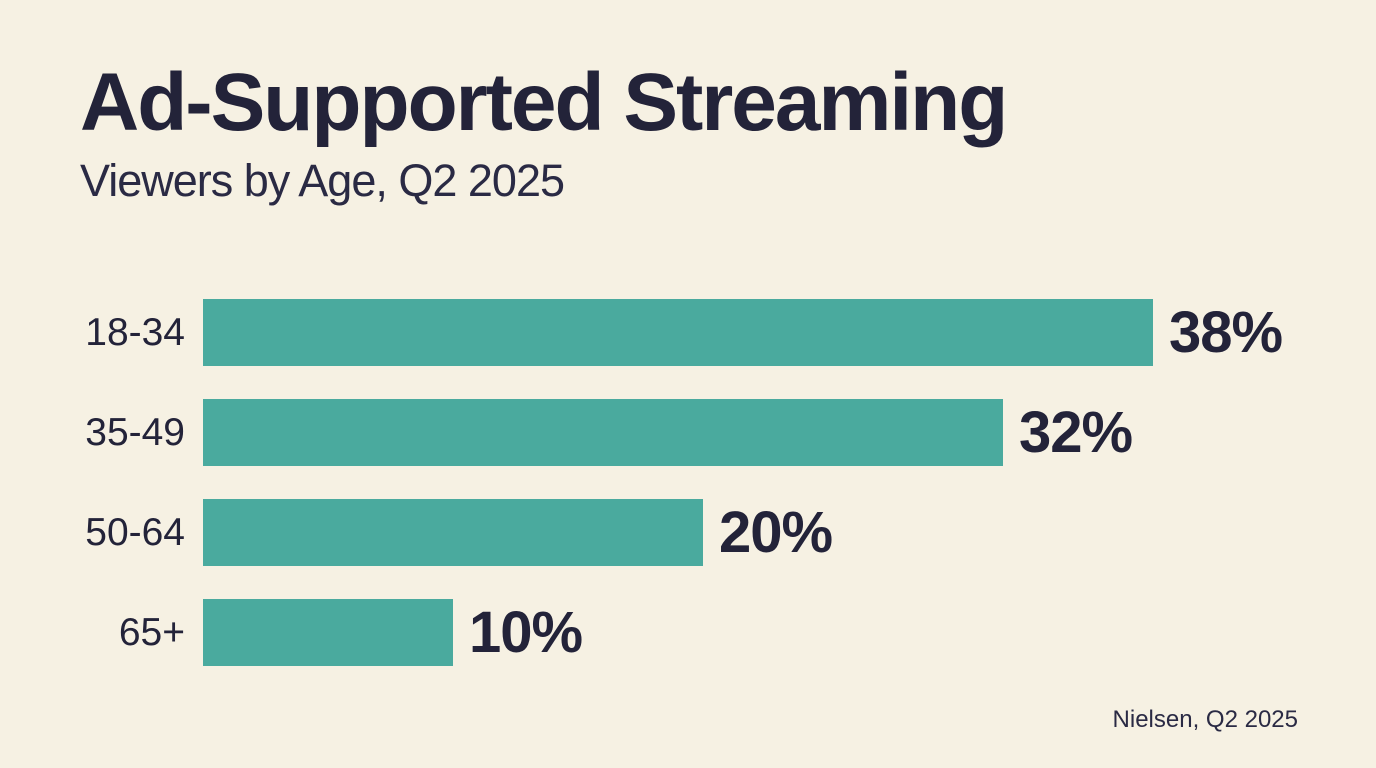 This screenshot has width=1376, height=768. Describe the element at coordinates (526, 632) in the screenshot. I see `value-label: 10%` at that location.